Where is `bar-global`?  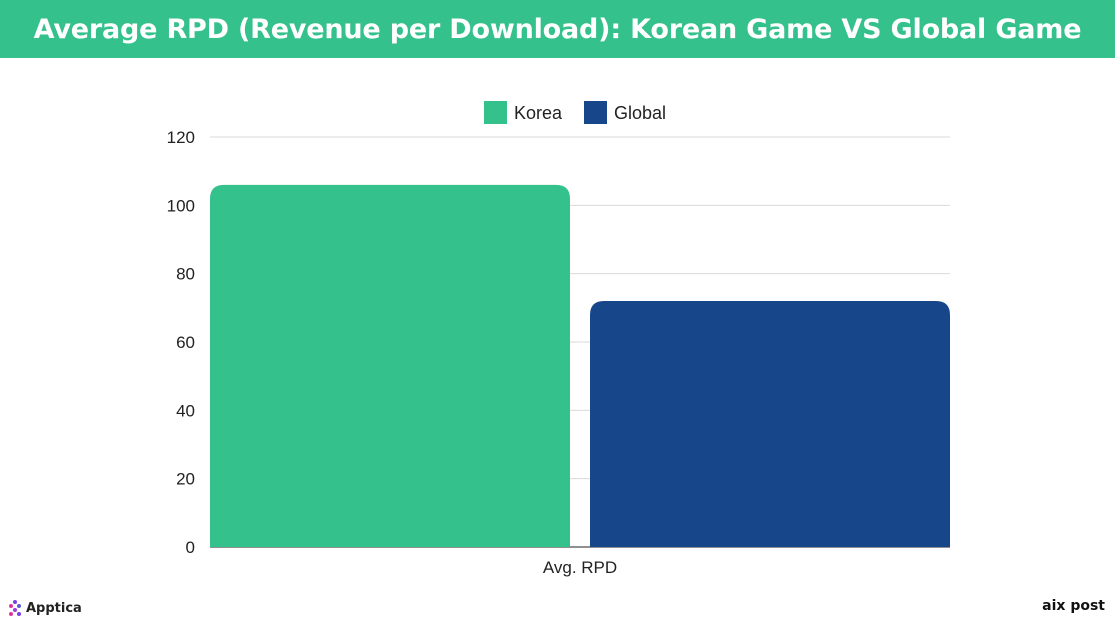 bar-global is located at coordinates (770, 424).